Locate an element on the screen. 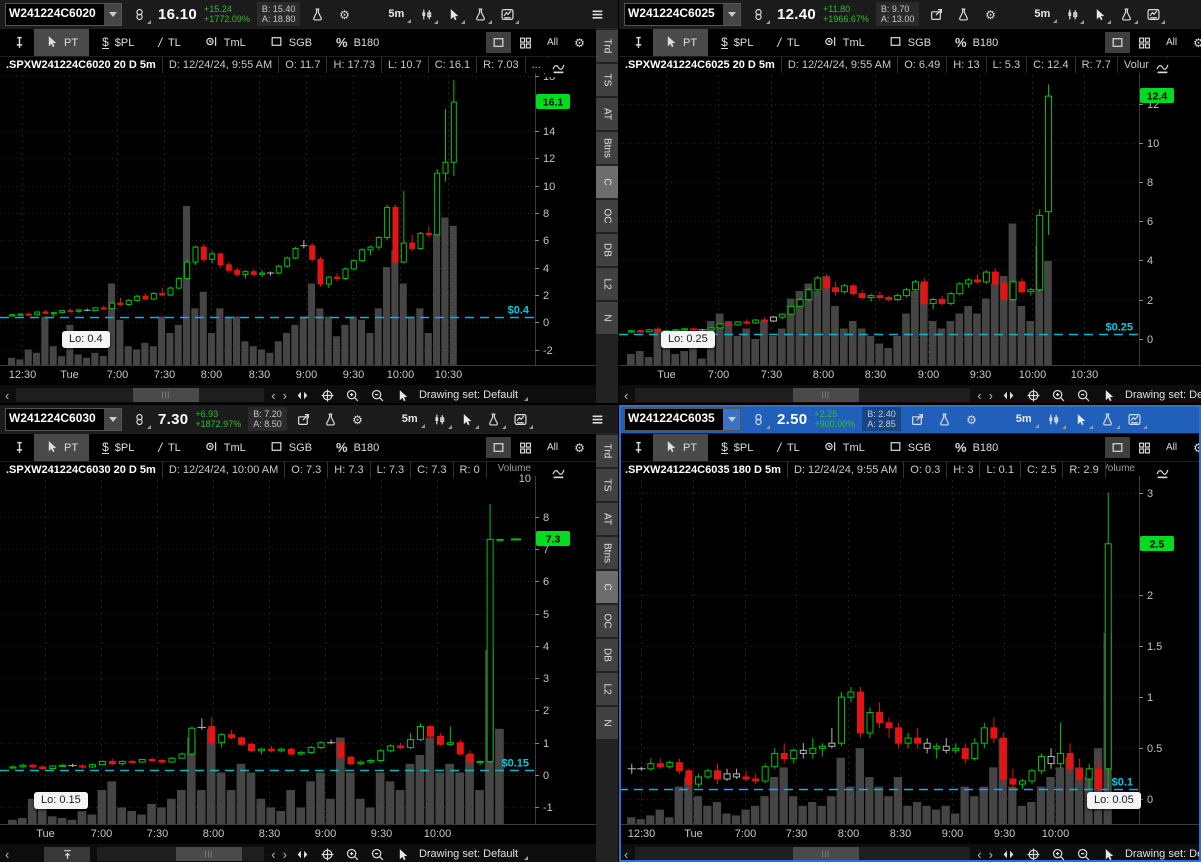 Image resolution: width=1201 pixels, height=862 pixels. crosshair-icon is located at coordinates (1034, 395).